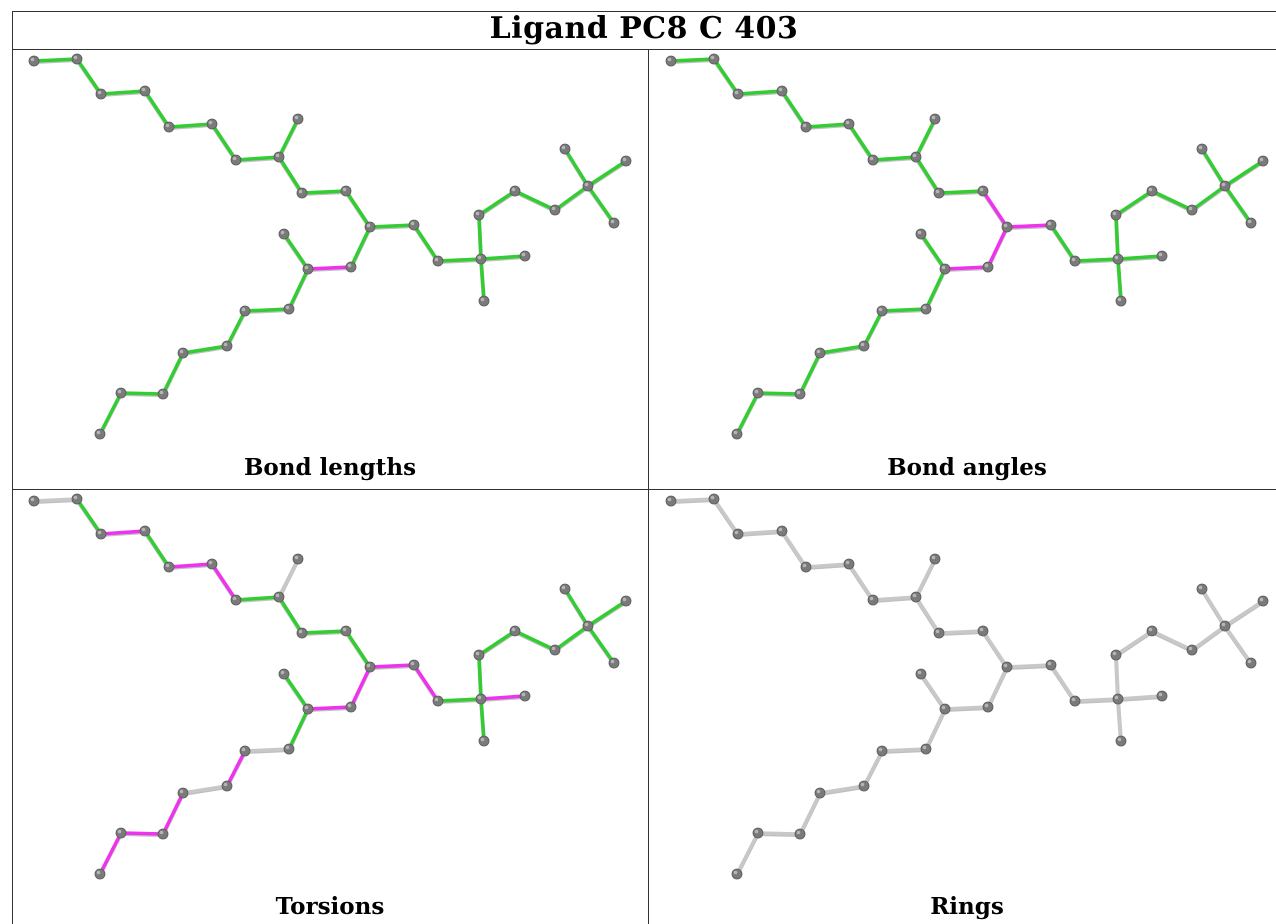 The image size is (1276, 924). Describe the element at coordinates (644, 489) in the screenshot. I see `divider-horizontal` at that location.